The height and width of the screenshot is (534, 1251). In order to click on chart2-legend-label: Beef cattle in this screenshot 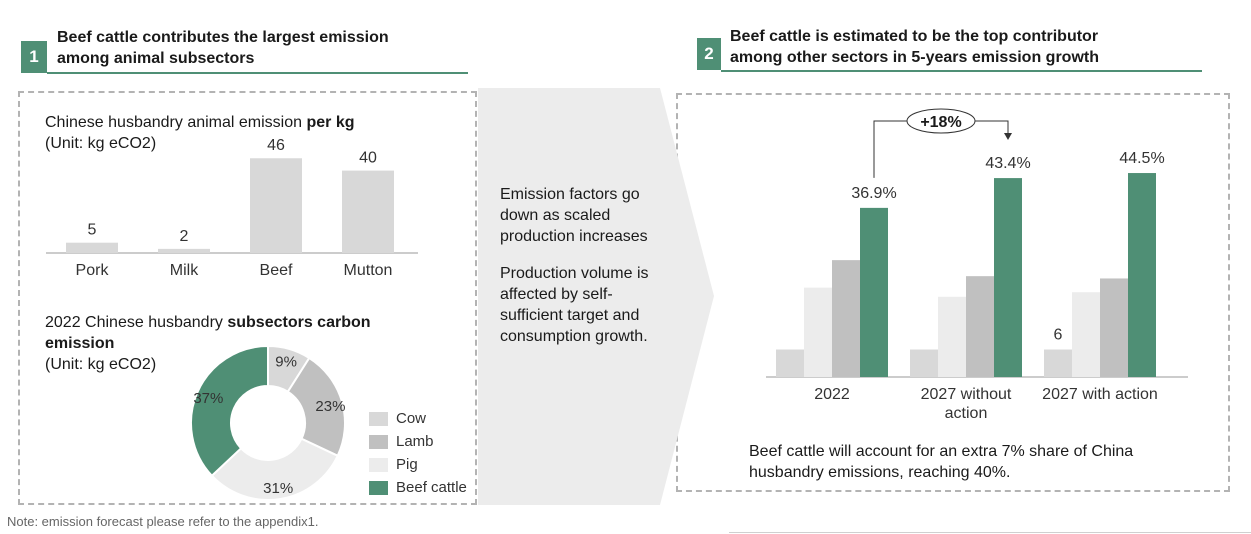, I will do `click(431, 487)`.